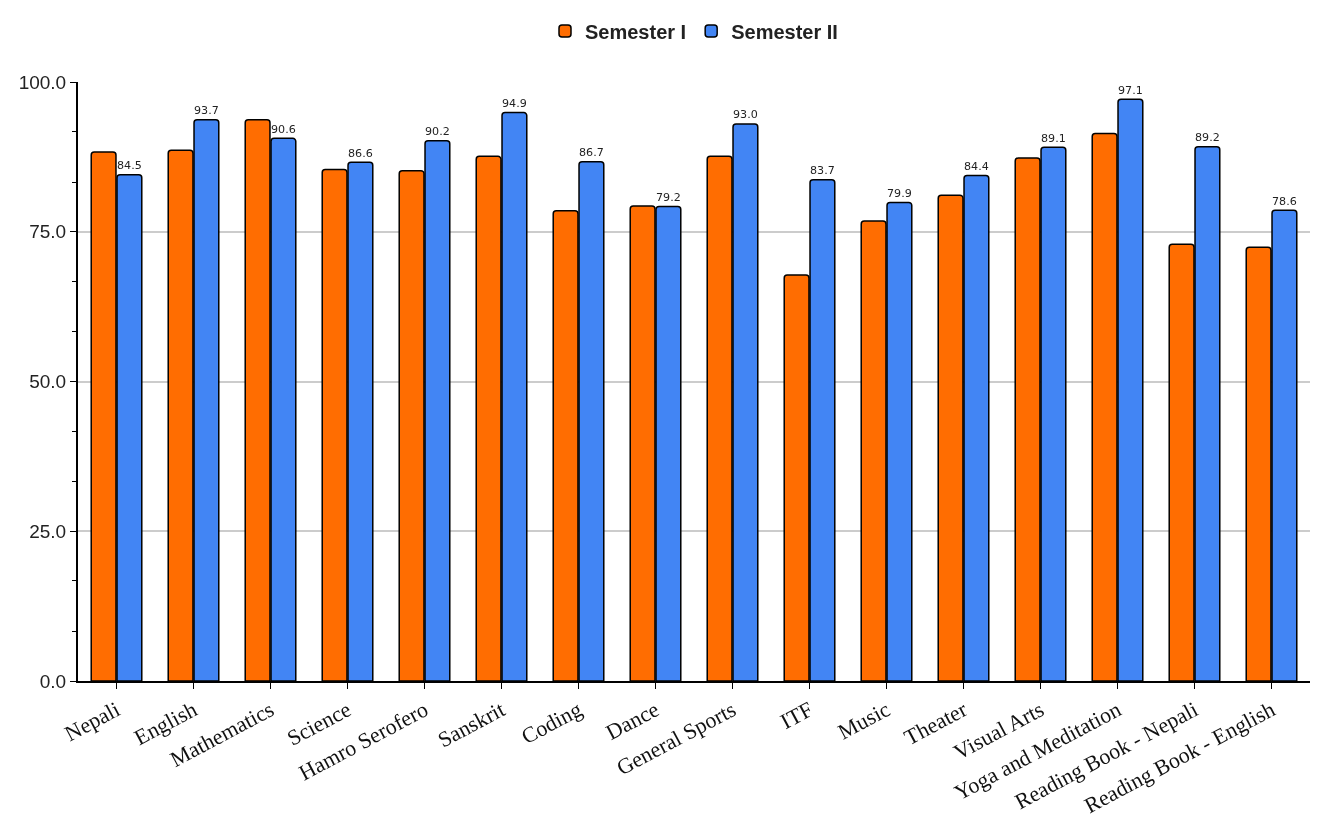 This screenshot has width=1323, height=830. What do you see at coordinates (899, 193) in the screenshot?
I see `data-label: 79.9` at bounding box center [899, 193].